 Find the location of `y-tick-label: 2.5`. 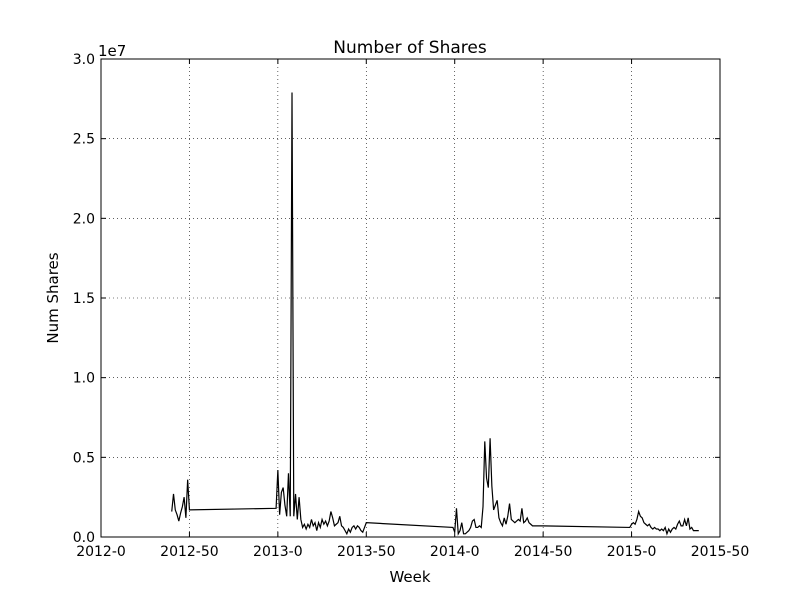

y-tick-label: 2.5 is located at coordinates (84, 140).